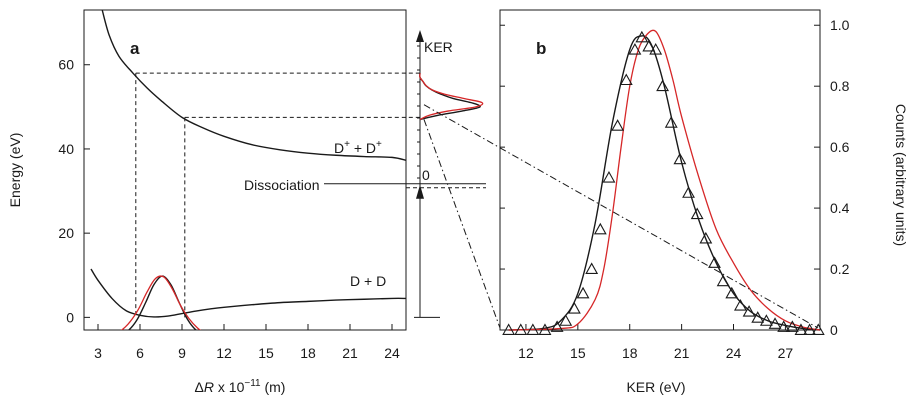 This screenshot has width=912, height=404. What do you see at coordinates (840, 25) in the screenshot?
I see `y-tick-label: 1.0` at bounding box center [840, 25].